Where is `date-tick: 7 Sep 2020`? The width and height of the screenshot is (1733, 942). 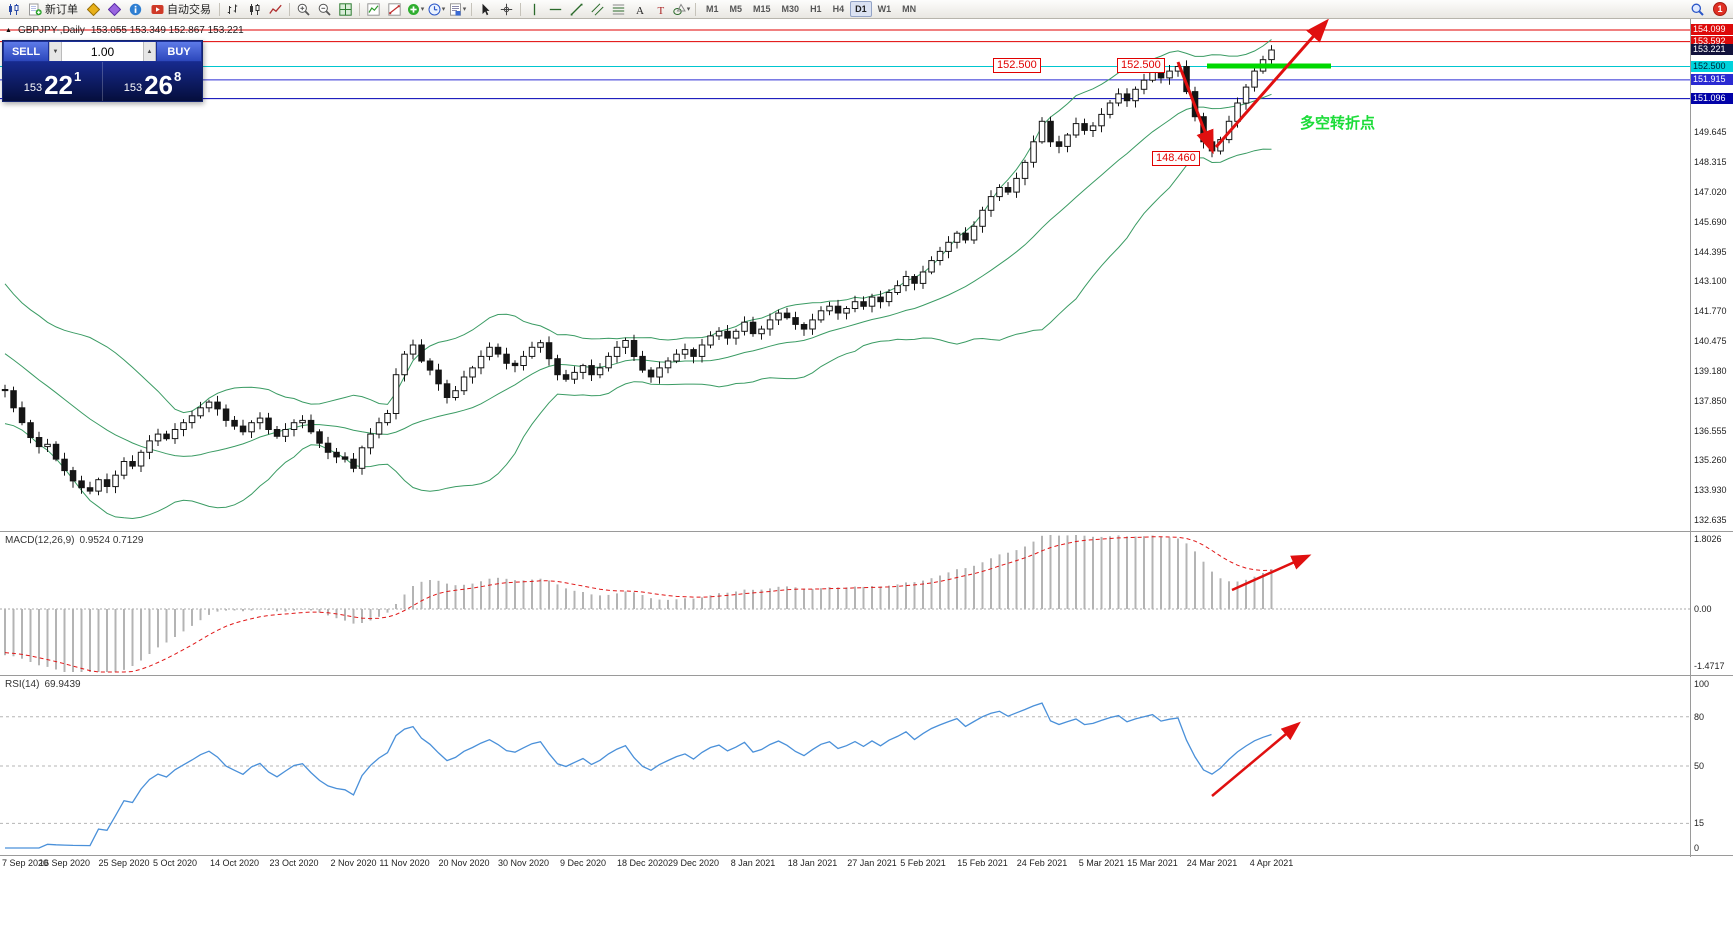
date-tick: 7 Sep 2020 is located at coordinates (25, 863).